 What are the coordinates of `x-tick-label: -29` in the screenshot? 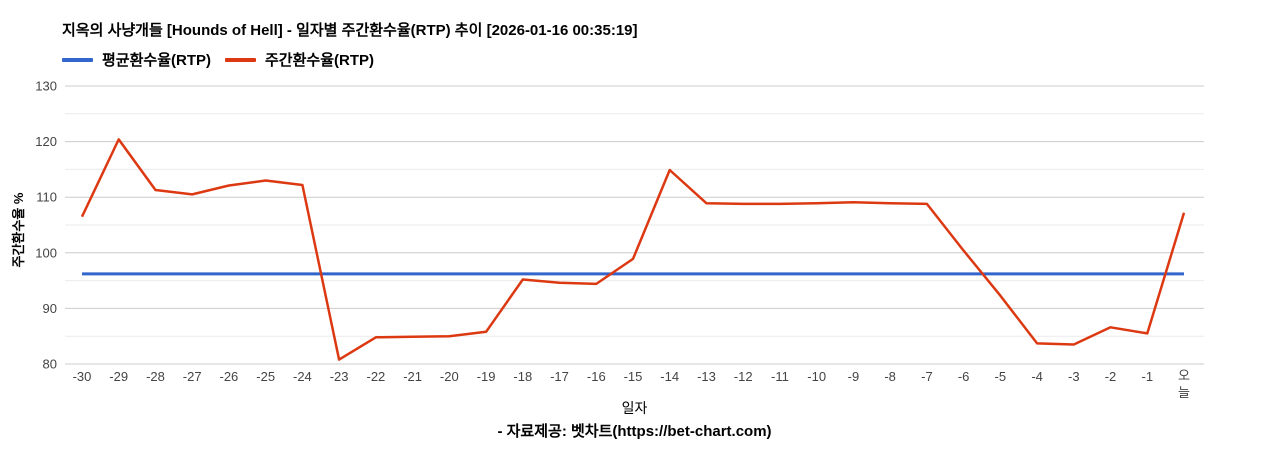 It's located at (118, 376).